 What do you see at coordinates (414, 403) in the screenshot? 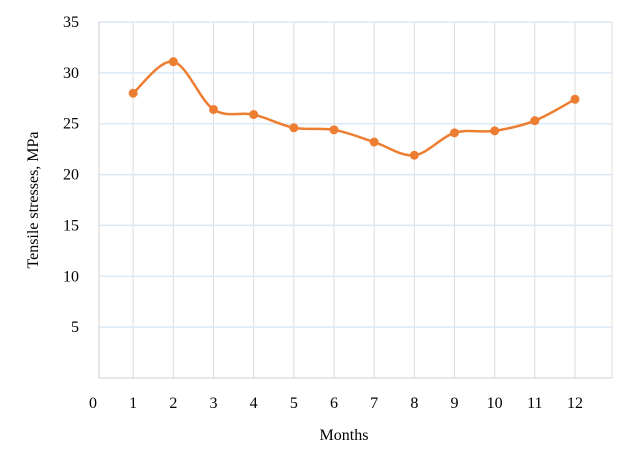
I see `x-tick-8: 8` at bounding box center [414, 403].